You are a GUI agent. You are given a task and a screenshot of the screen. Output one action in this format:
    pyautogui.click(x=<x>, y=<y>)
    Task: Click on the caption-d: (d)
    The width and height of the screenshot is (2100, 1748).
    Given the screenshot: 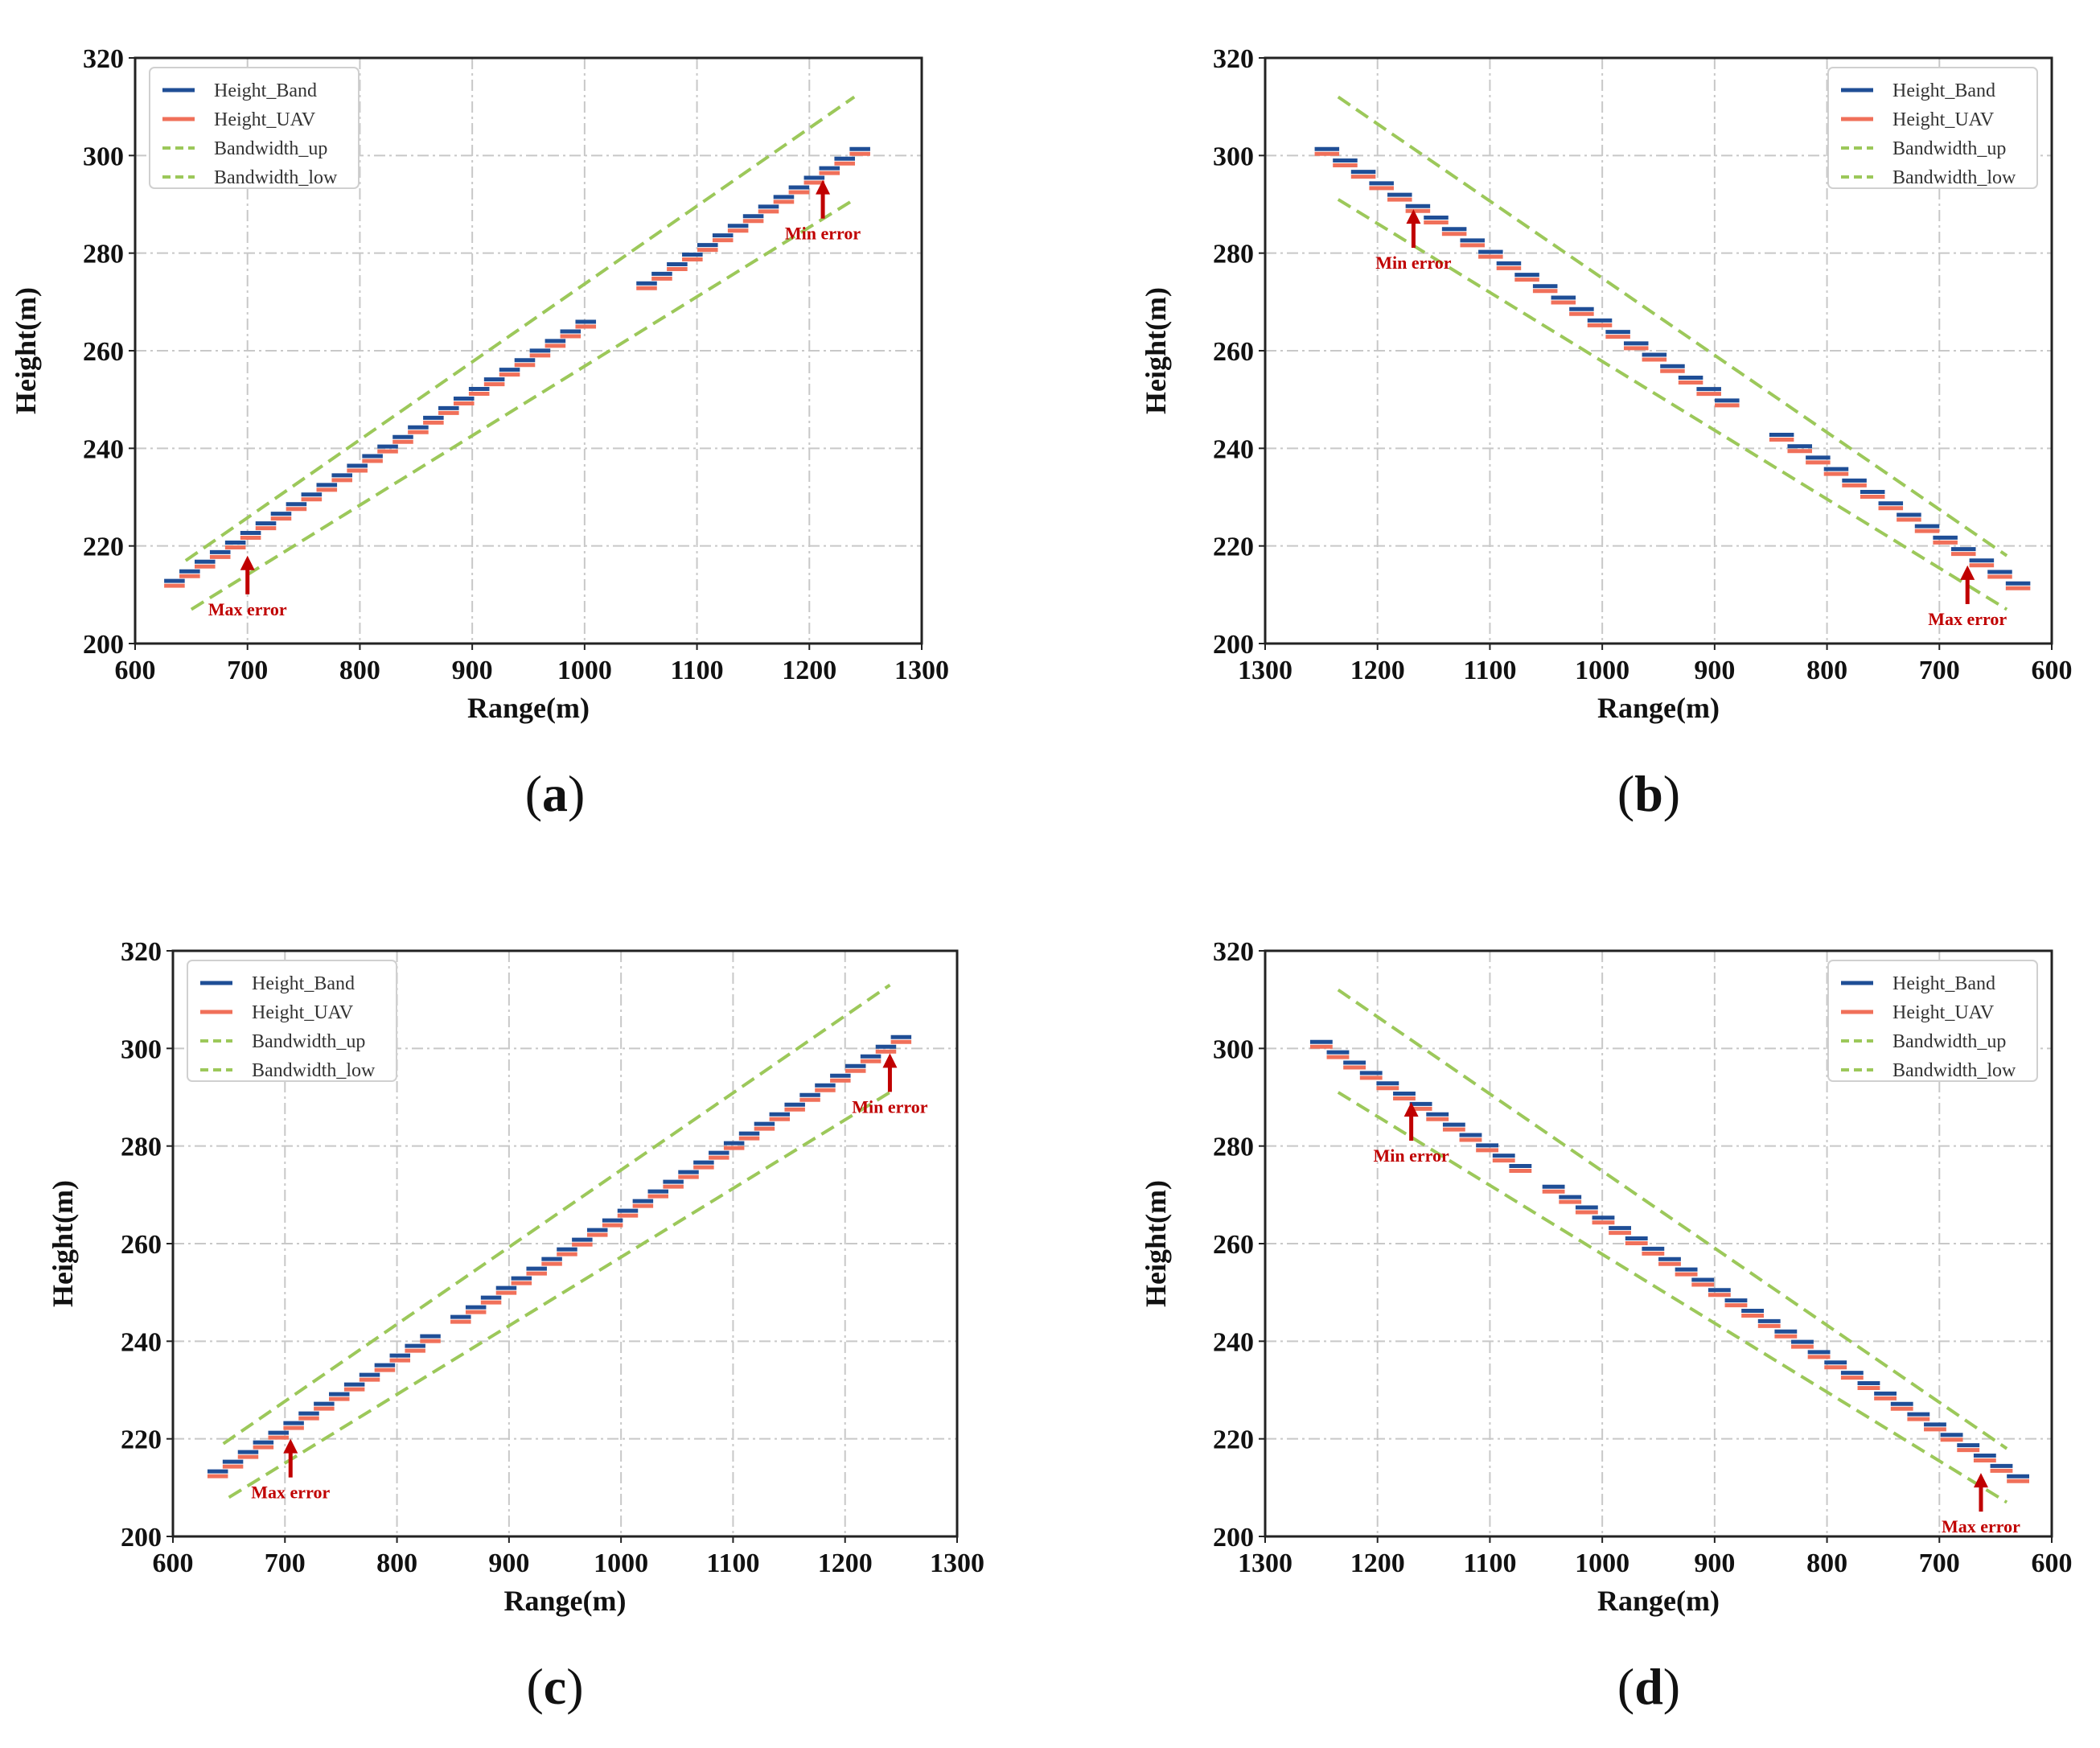 What is the action you would take?
    pyautogui.click(x=1649, y=1686)
    